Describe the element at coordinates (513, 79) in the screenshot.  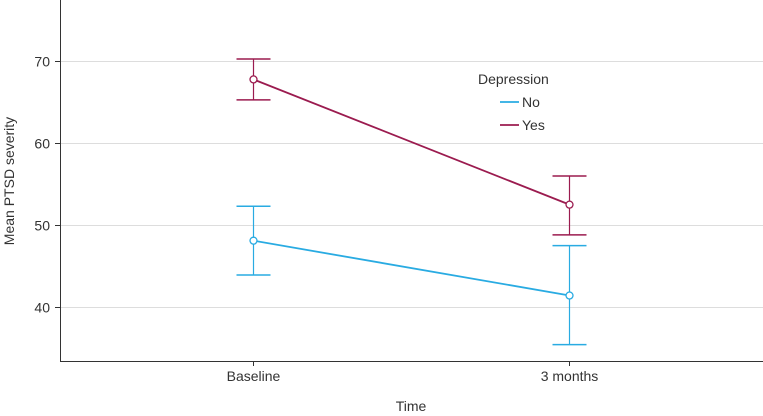
I see `legend-title: Depression` at that location.